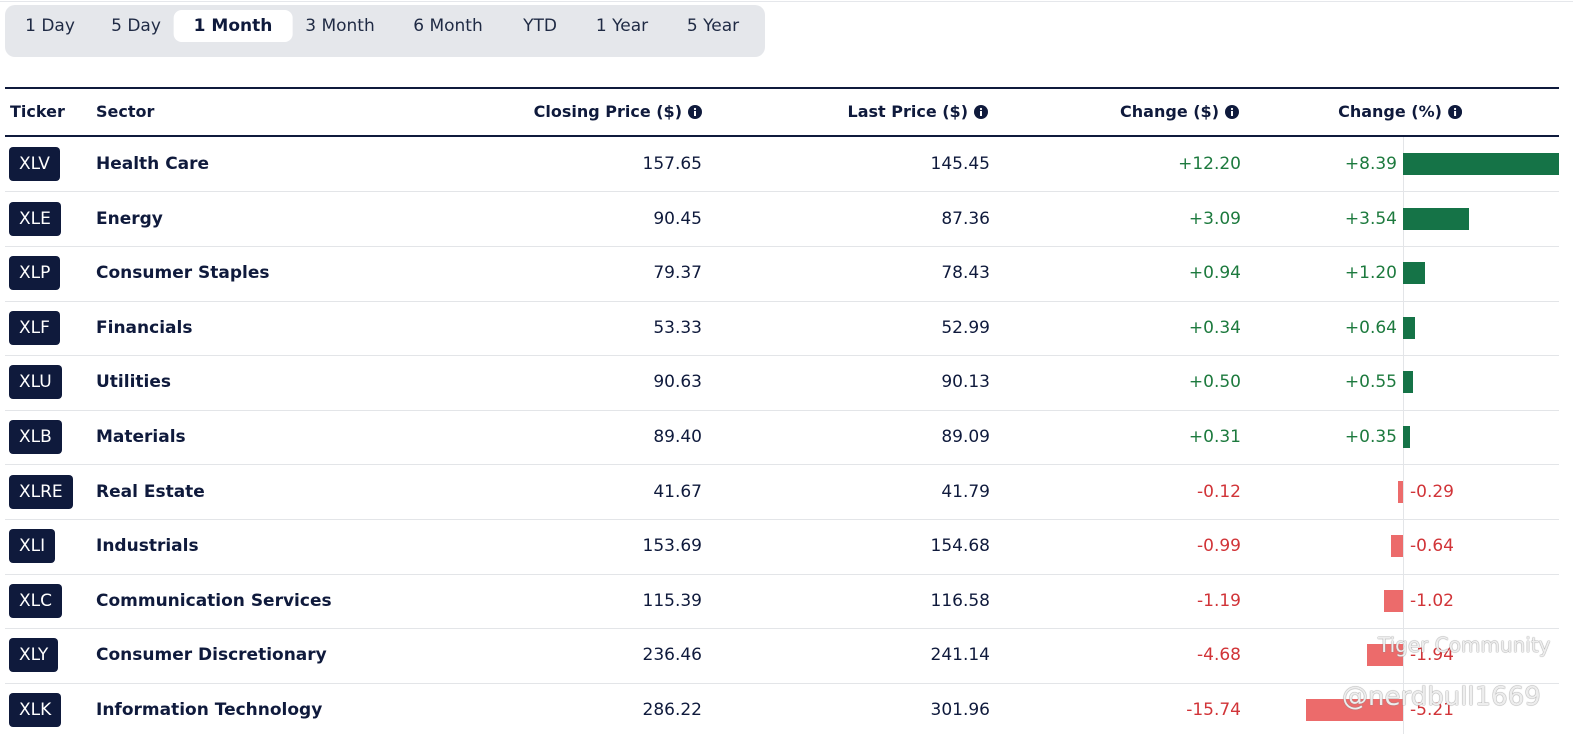 The width and height of the screenshot is (1573, 734). Describe the element at coordinates (960, 546) in the screenshot. I see `last-price: 154.68` at that location.